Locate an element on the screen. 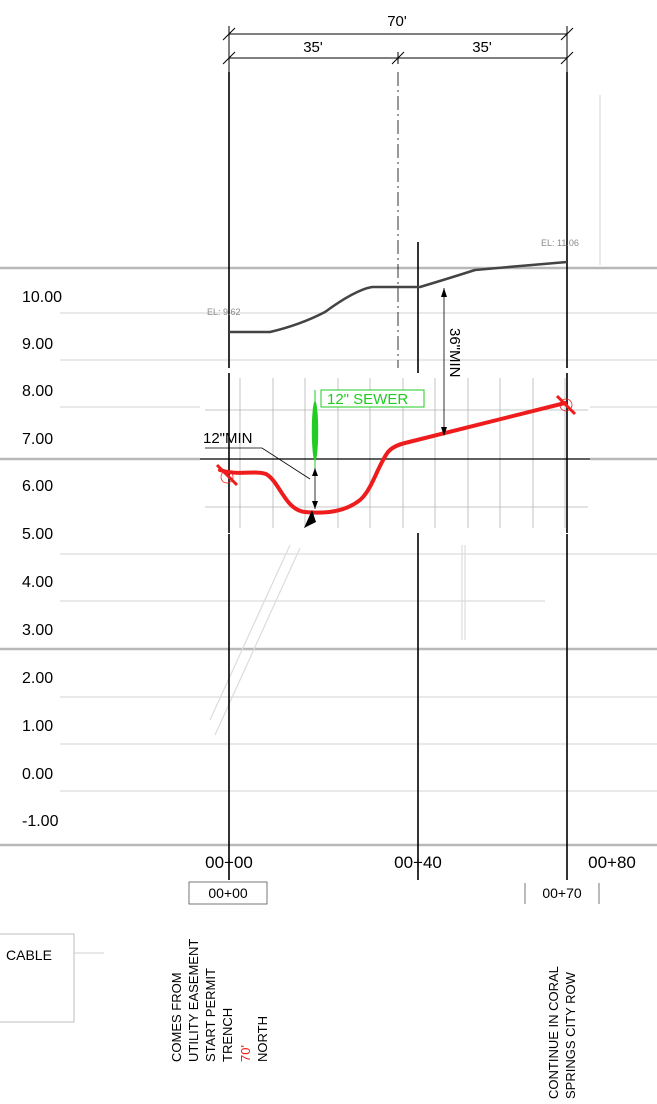 The width and height of the screenshot is (657, 1104). end-note-line: SPRINGS CITY ROW is located at coordinates (570, 1035).